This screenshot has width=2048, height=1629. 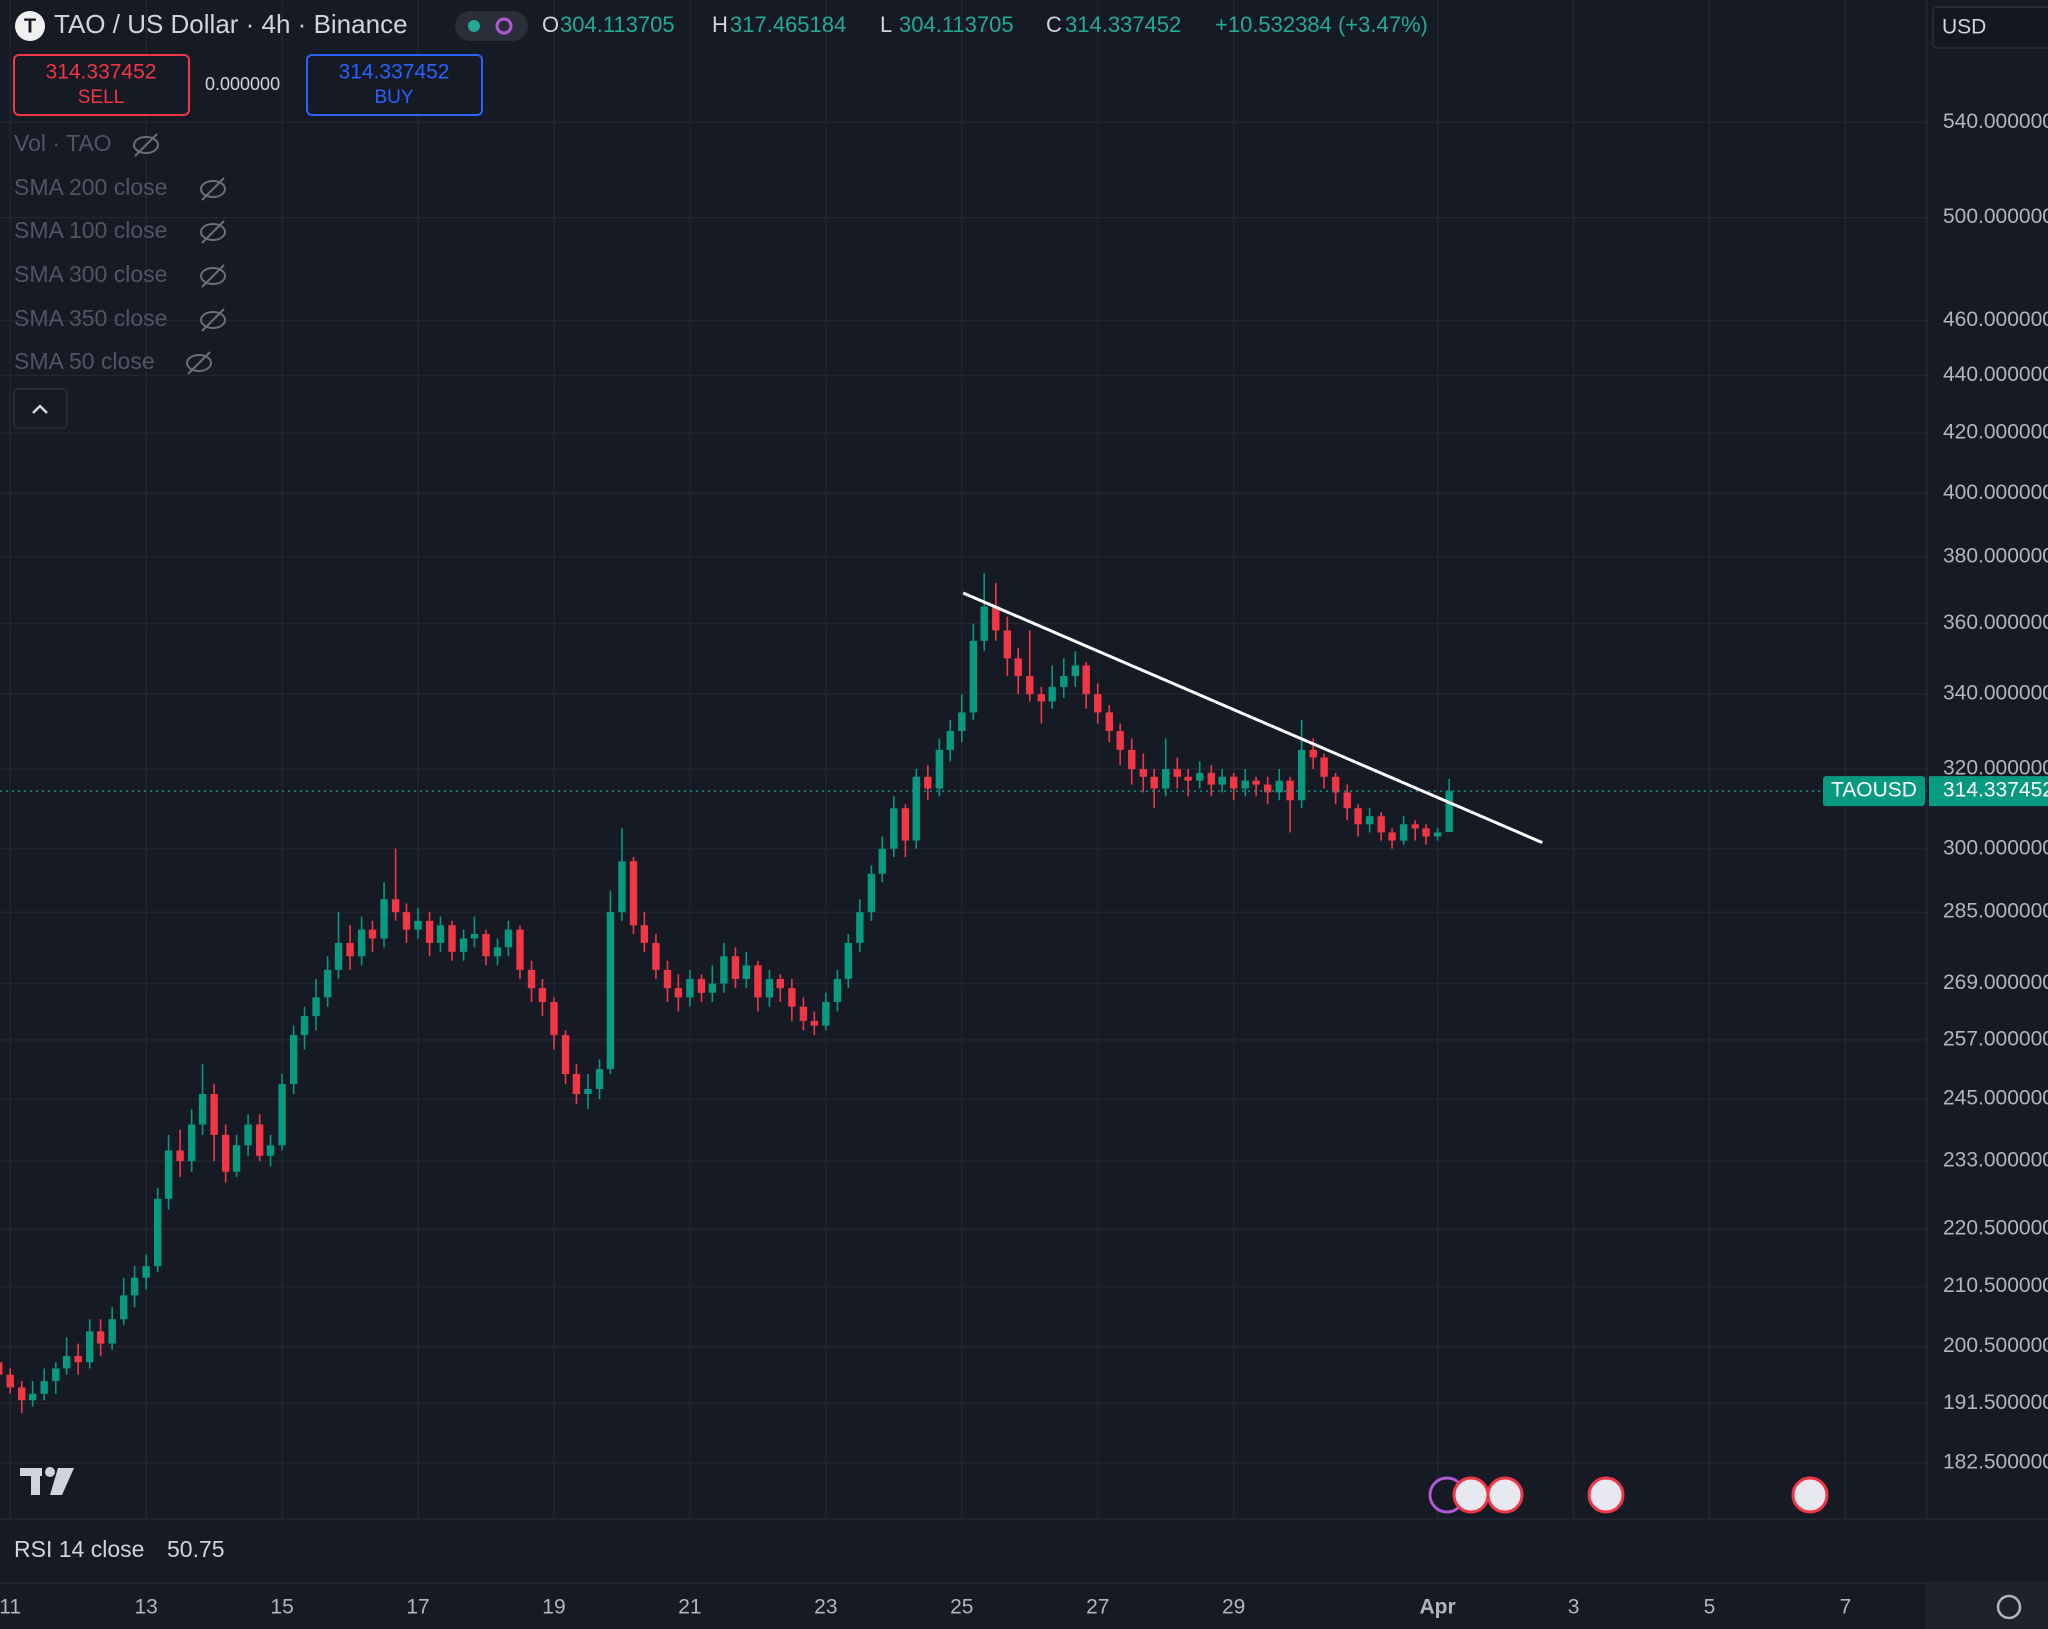 What do you see at coordinates (242, 84) in the screenshot?
I see `spread: 0.000000` at bounding box center [242, 84].